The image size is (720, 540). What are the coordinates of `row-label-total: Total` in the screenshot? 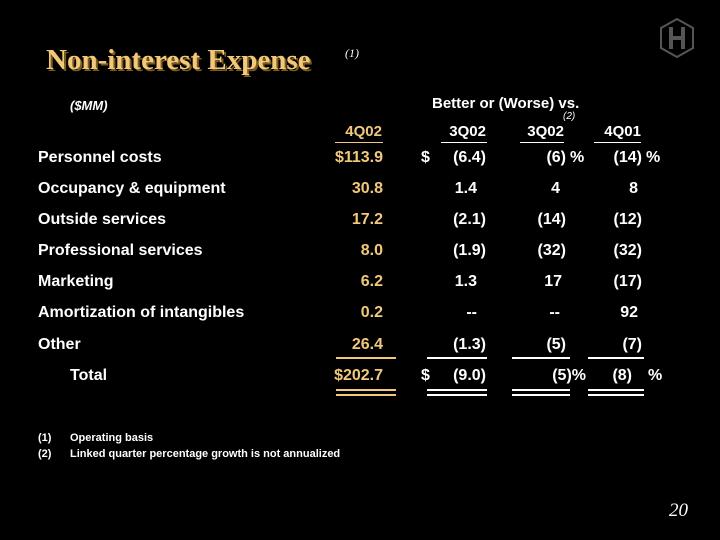 It's located at (89, 375).